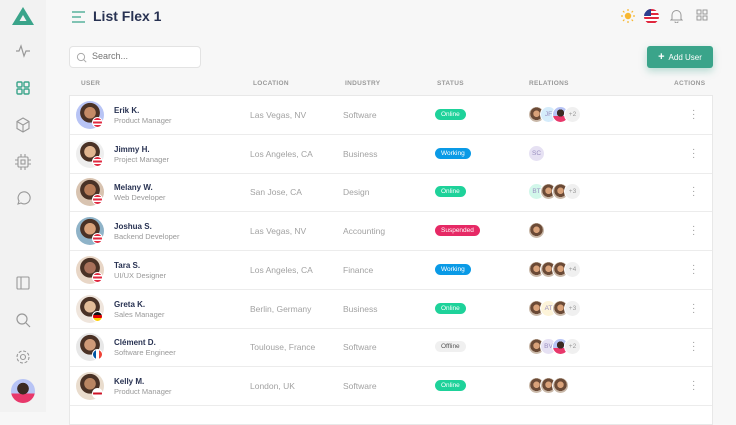  I want to click on relation-more-count: +4, so click(572, 269).